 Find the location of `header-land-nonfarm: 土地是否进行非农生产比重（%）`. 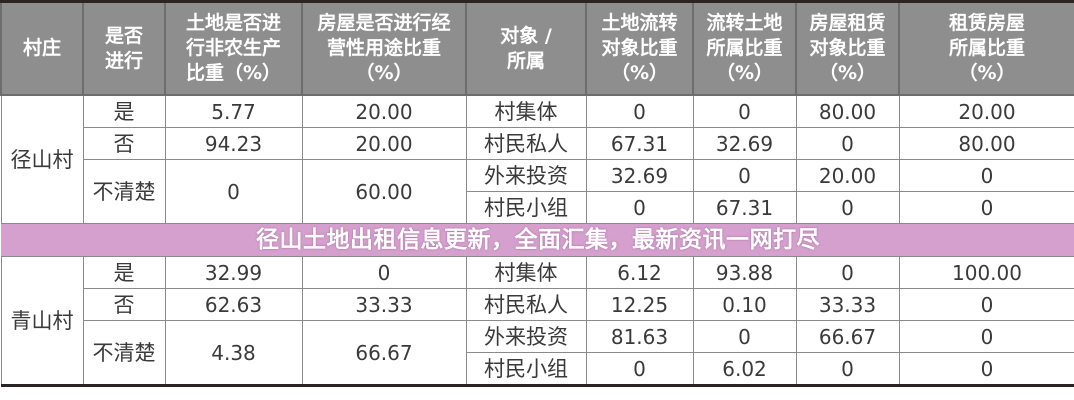

header-land-nonfarm: 土地是否进行非农生产比重（%） is located at coordinates (233, 48).